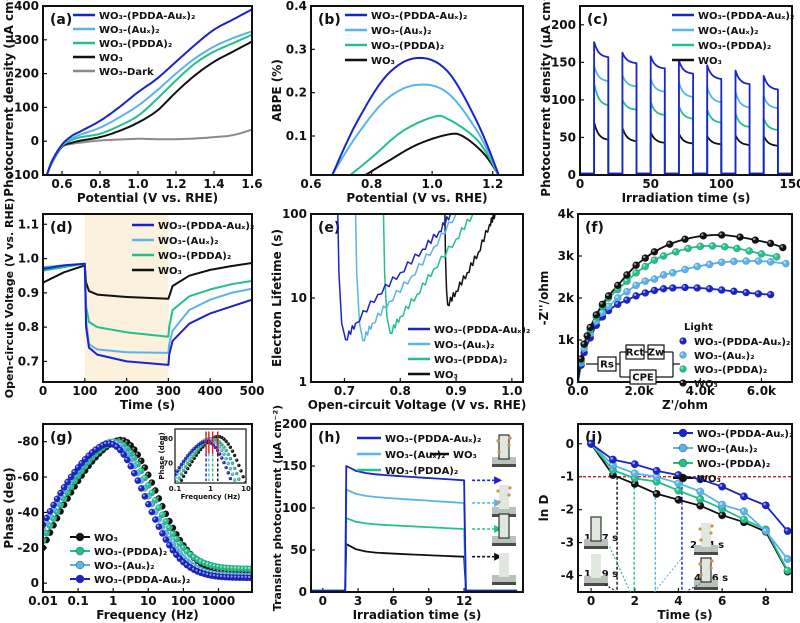  I want to click on electrode-base, so click(504, 540).